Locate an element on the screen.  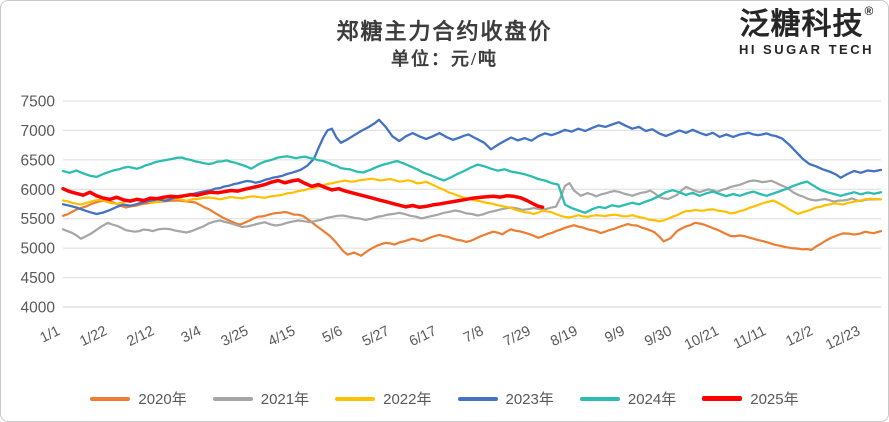
legend-item-2024年: 2024年 is located at coordinates (628, 398).